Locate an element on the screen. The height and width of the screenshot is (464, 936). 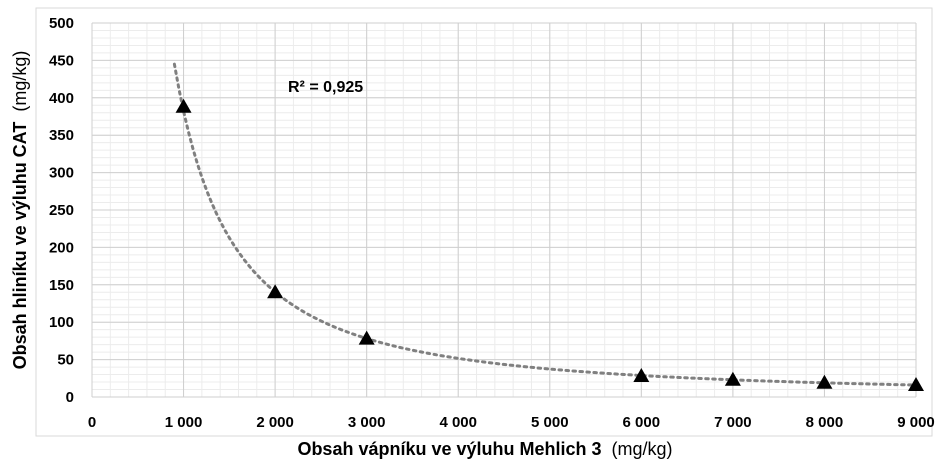
y-axis-title: Obsah hliníku ve výluhu CAT (mg/kg) is located at coordinates (20, 210).